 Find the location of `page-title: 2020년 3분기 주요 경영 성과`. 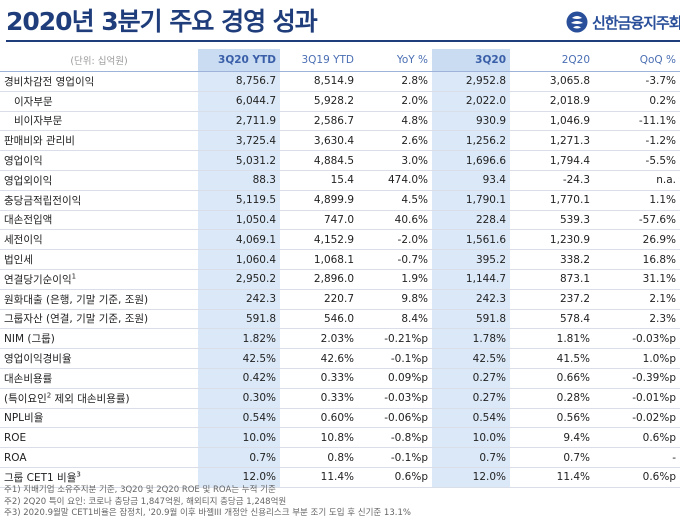

page-title: 2020년 3분기 주요 경영 성과 is located at coordinates (162, 21).